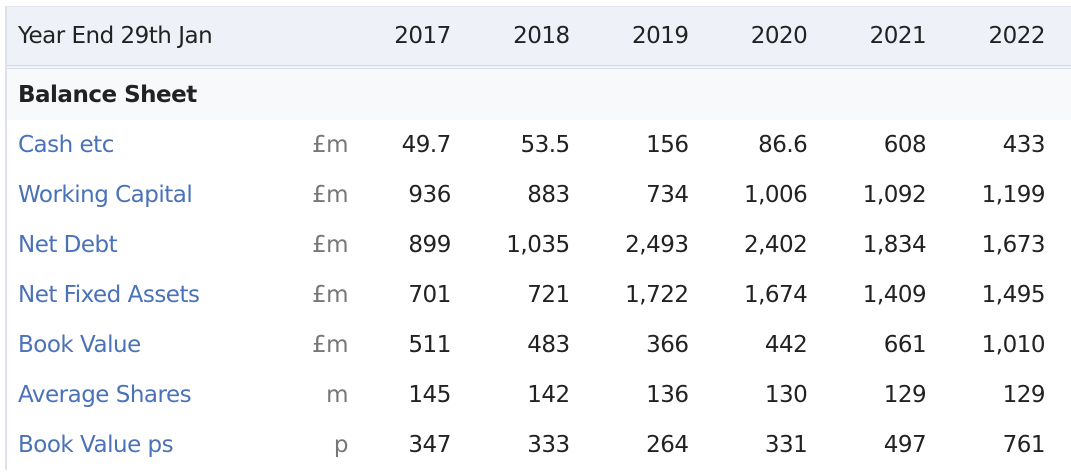 The width and height of the screenshot is (1071, 472). I want to click on row-value: 734, so click(667, 195).